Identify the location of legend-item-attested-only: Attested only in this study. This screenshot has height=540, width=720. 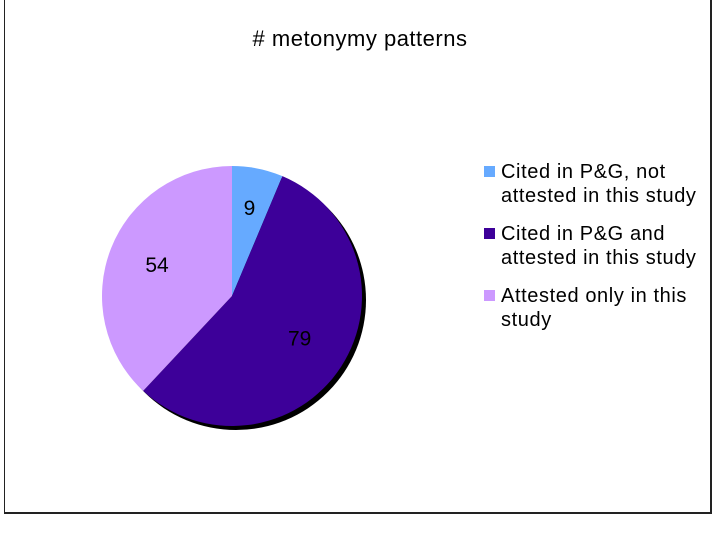
(594, 308).